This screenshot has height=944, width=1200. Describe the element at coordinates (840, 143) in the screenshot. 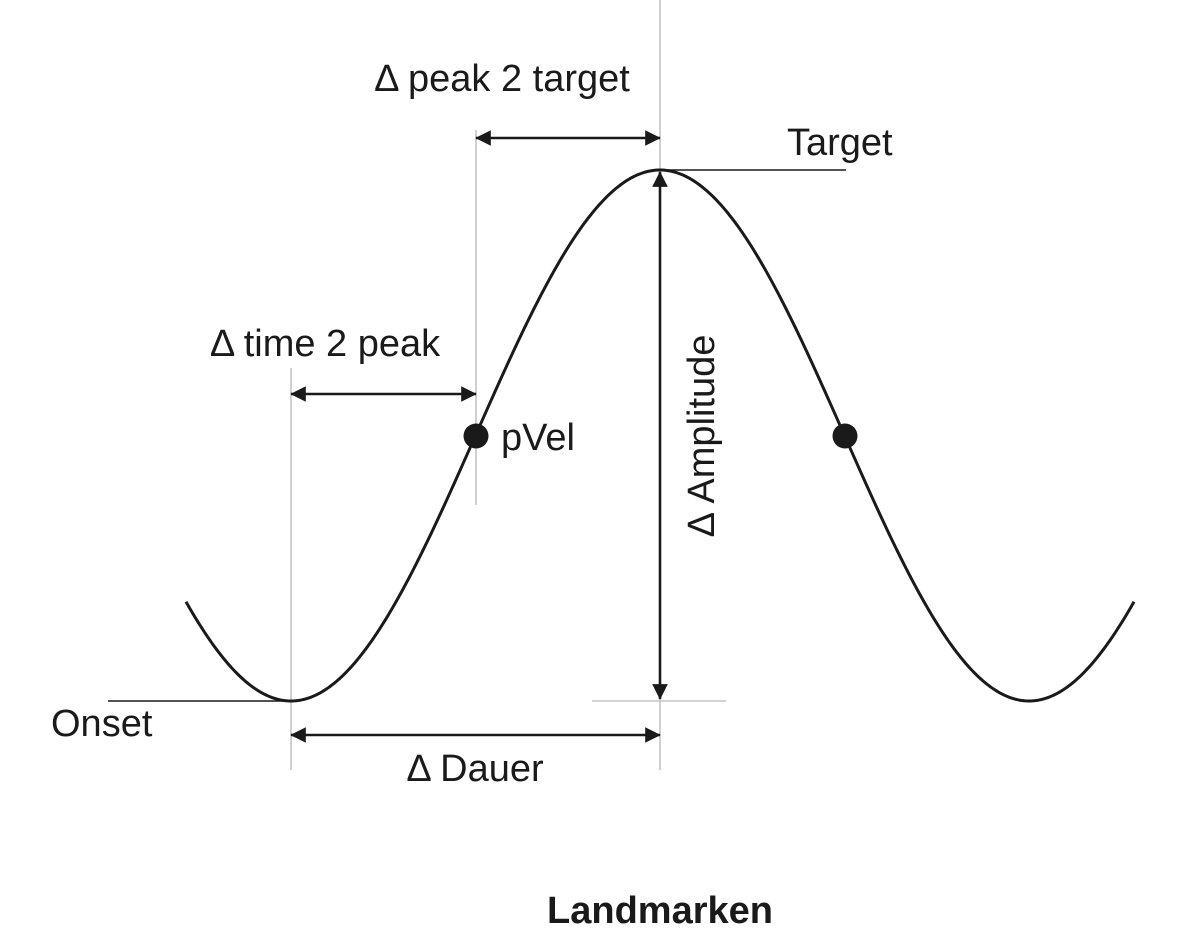

I see `target-label: Target` at that location.